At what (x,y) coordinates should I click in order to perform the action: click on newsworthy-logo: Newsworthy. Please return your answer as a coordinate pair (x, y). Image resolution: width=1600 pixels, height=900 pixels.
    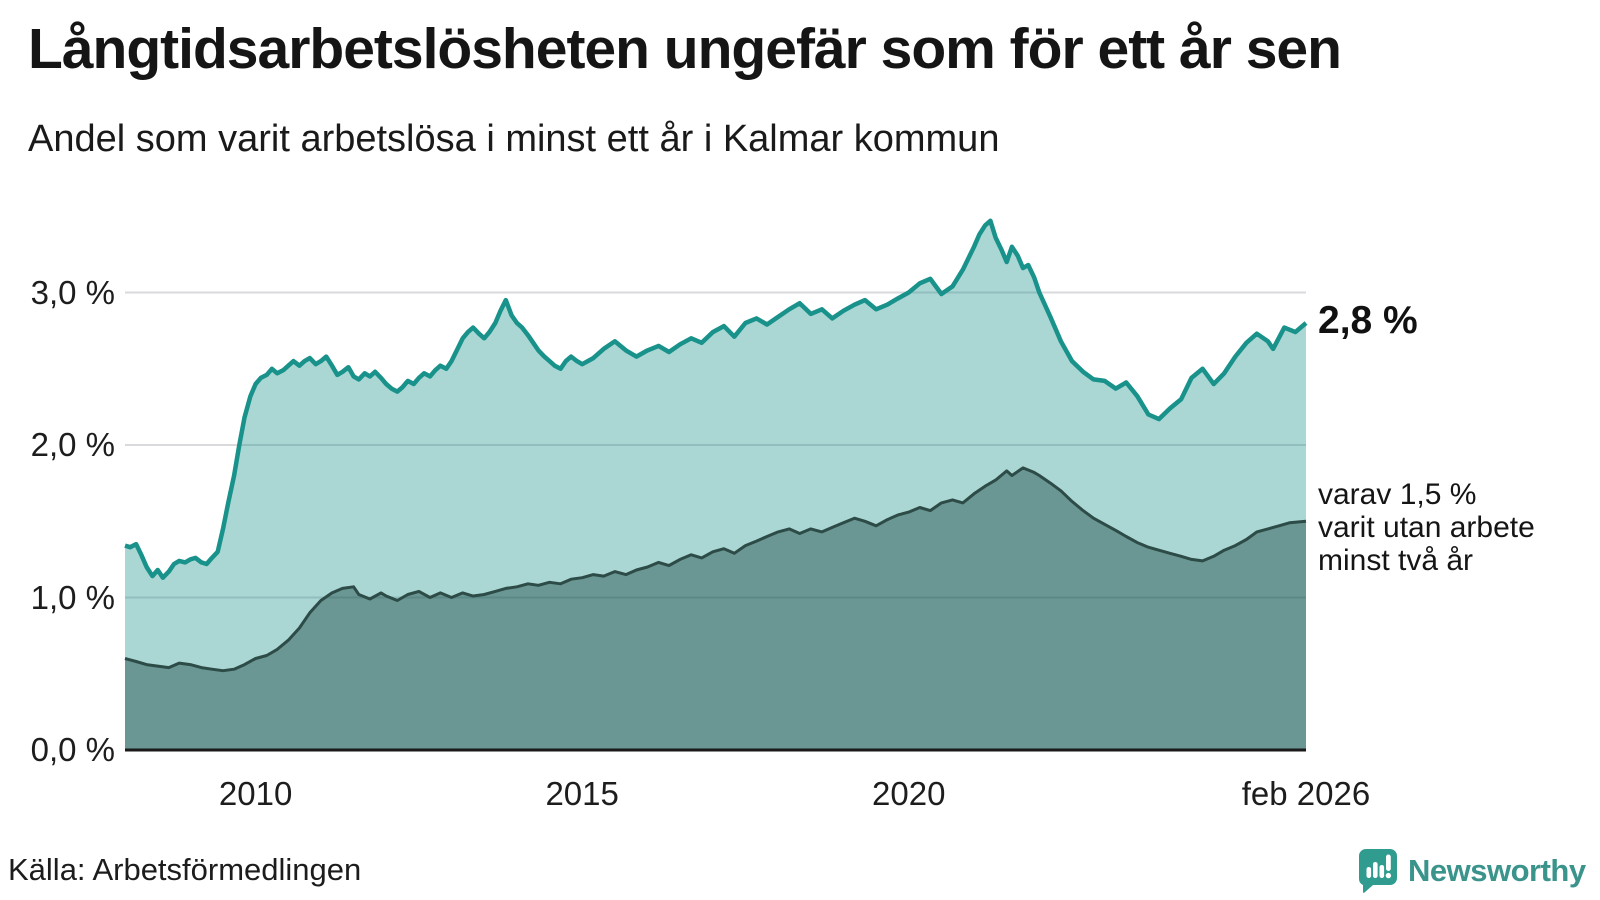
    Looking at the image, I should click on (1472, 870).